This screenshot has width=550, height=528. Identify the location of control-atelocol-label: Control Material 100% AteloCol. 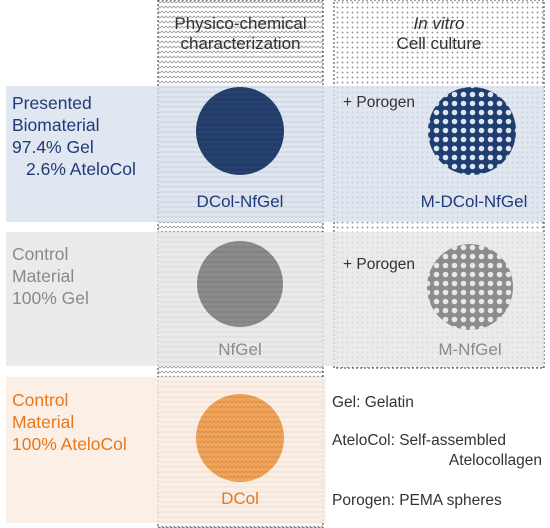
(69, 422).